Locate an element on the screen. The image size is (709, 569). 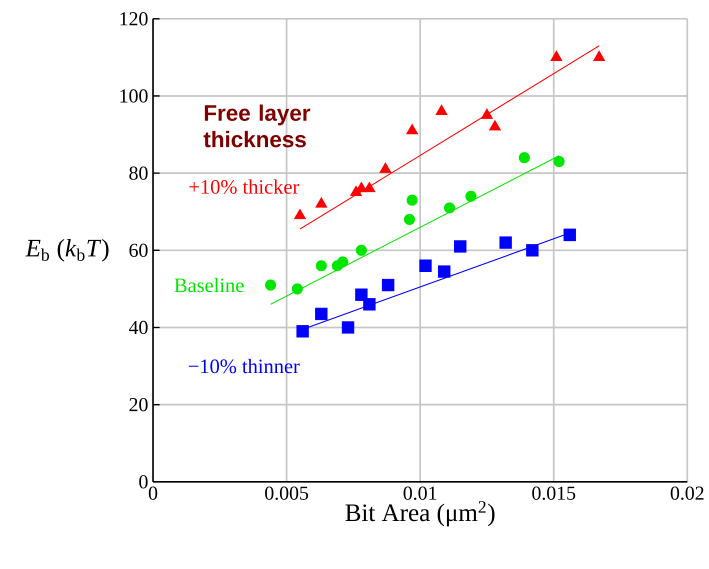
y-tick-label: 100 is located at coordinates (134, 96).